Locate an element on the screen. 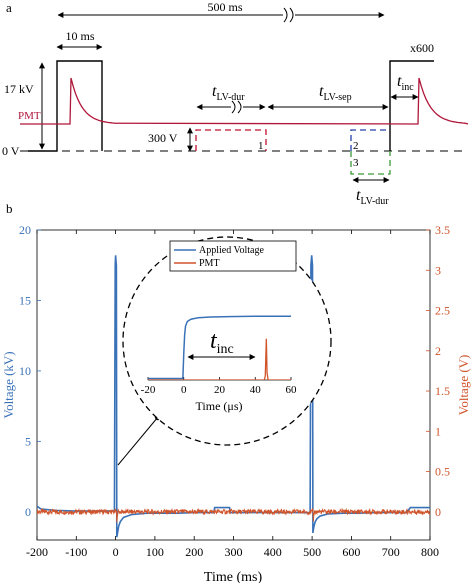 This screenshot has width=474, height=583. x-tick-label: 400 is located at coordinates (273, 552).